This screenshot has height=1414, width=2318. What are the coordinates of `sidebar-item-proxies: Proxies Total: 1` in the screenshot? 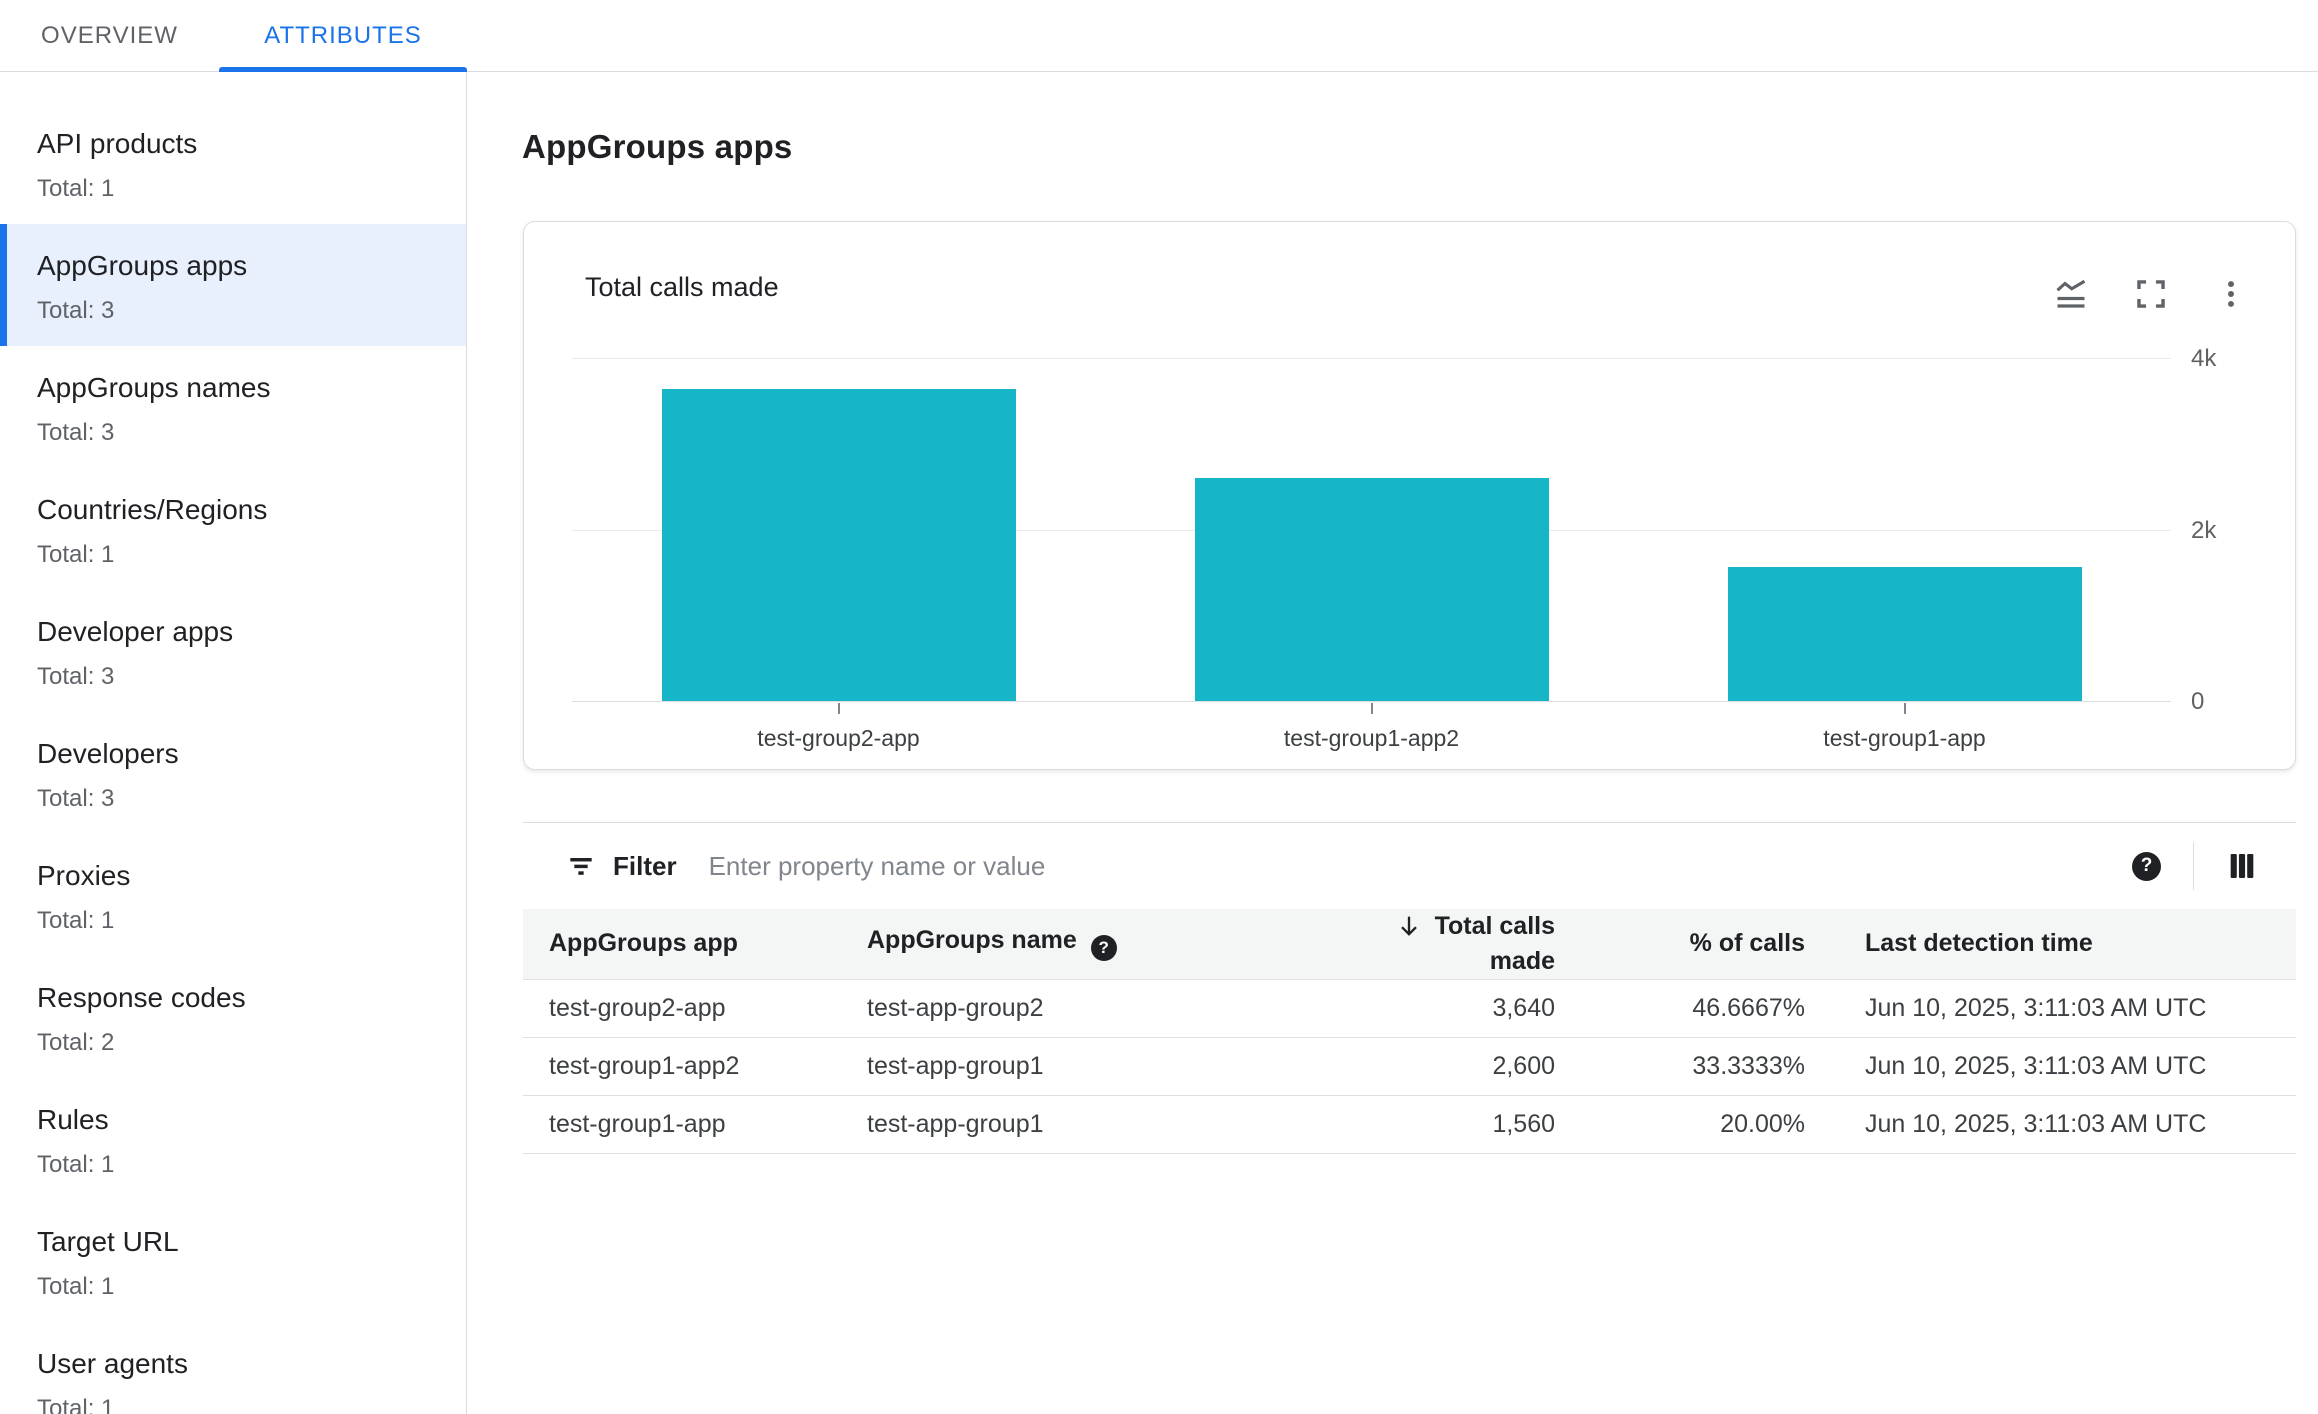 It's located at (233, 895).